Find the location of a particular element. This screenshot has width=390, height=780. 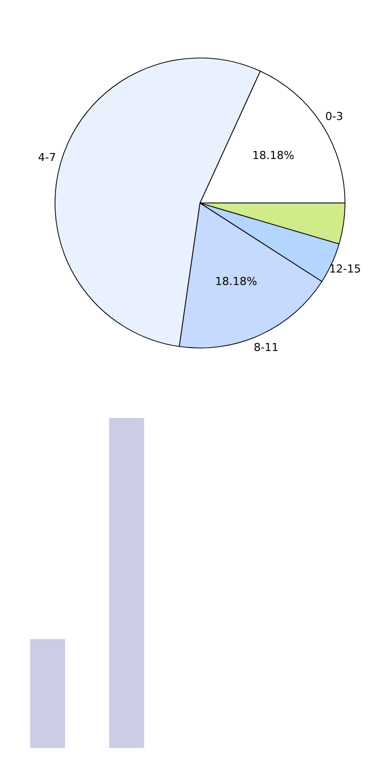

slice-label: 4-7 is located at coordinates (47, 157).